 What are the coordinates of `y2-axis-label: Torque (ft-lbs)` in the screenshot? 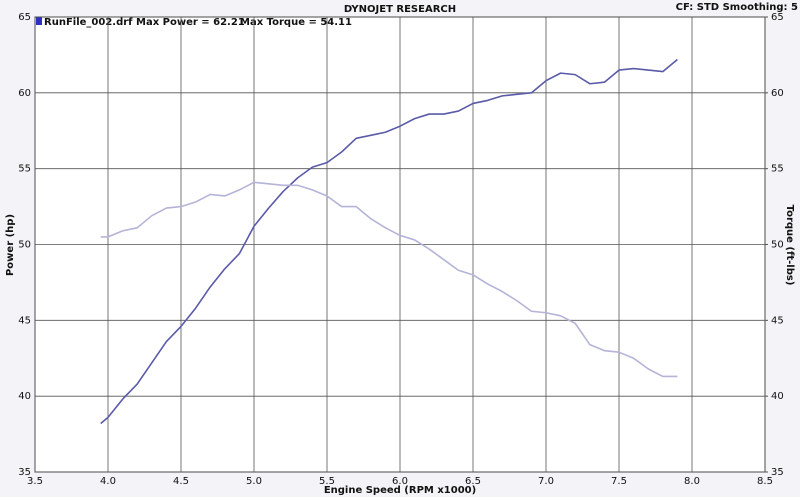 It's located at (789, 245).